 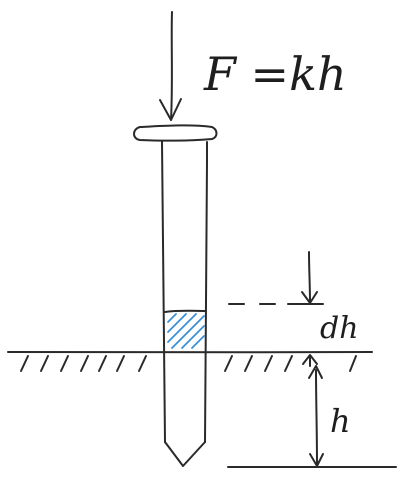 I want to click on ground-surface, so click(x=190, y=361).